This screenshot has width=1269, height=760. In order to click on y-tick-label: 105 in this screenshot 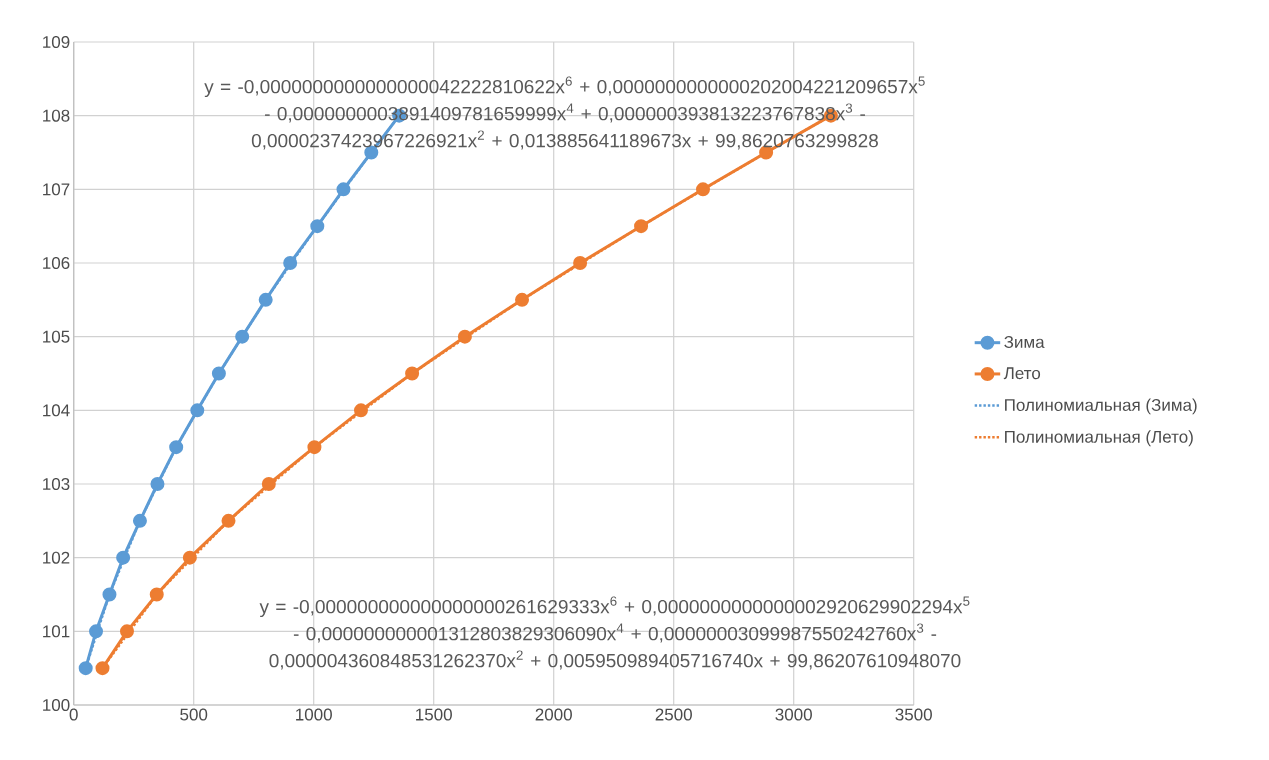, I will do `click(56, 336)`.